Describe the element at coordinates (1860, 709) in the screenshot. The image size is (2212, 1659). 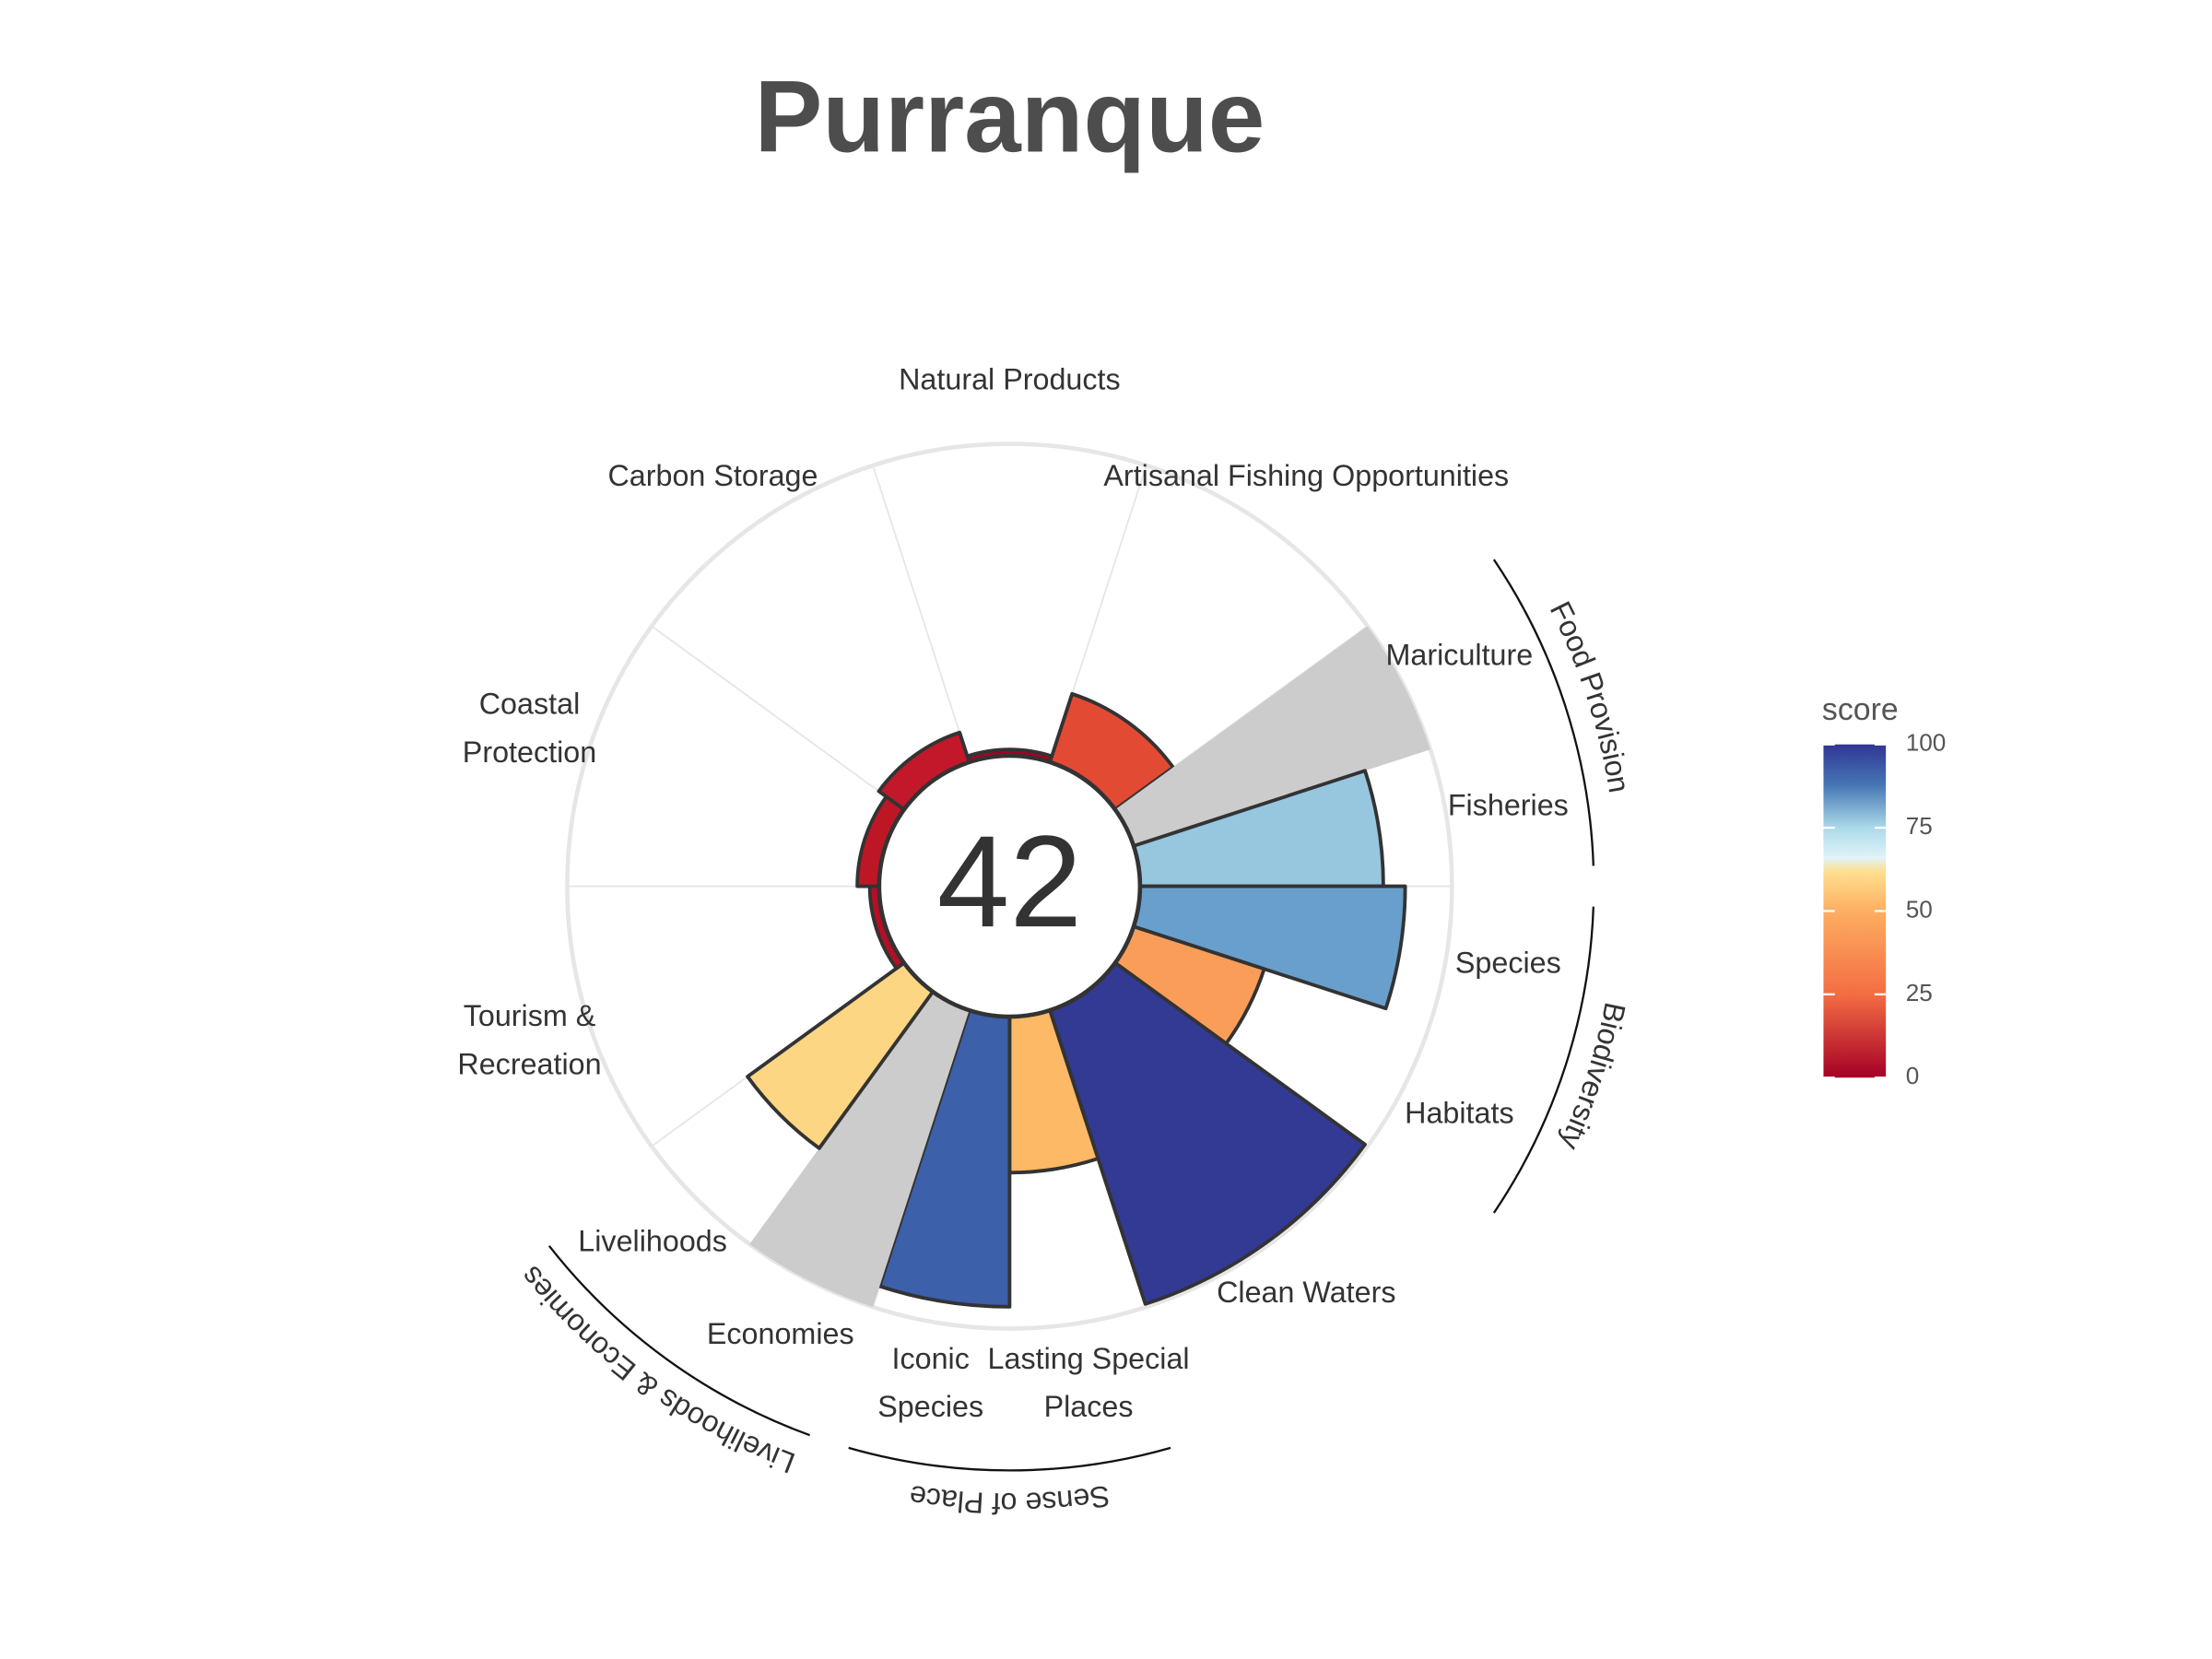
I see `legend-title: score` at that location.